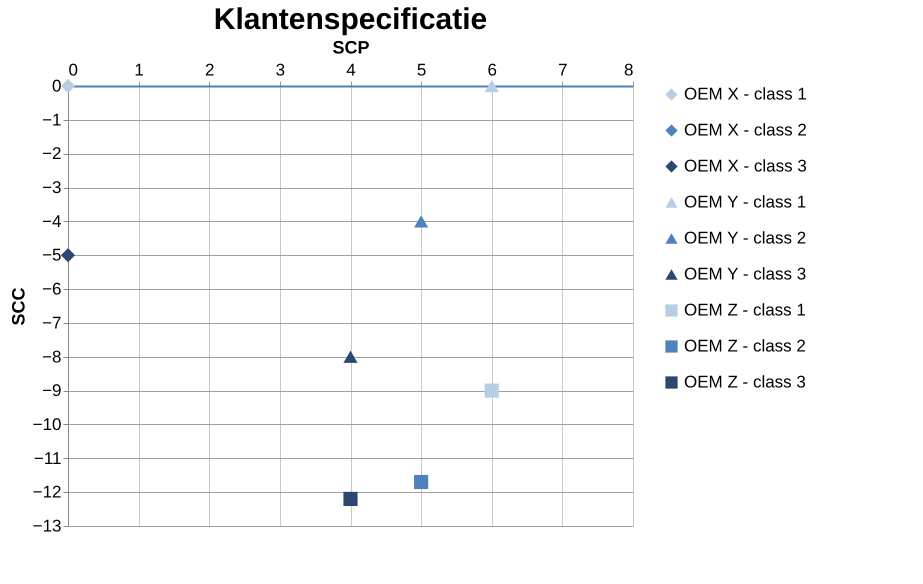 The height and width of the screenshot is (584, 923). What do you see at coordinates (209, 70) in the screenshot?
I see `x-tick-label: 2` at bounding box center [209, 70].